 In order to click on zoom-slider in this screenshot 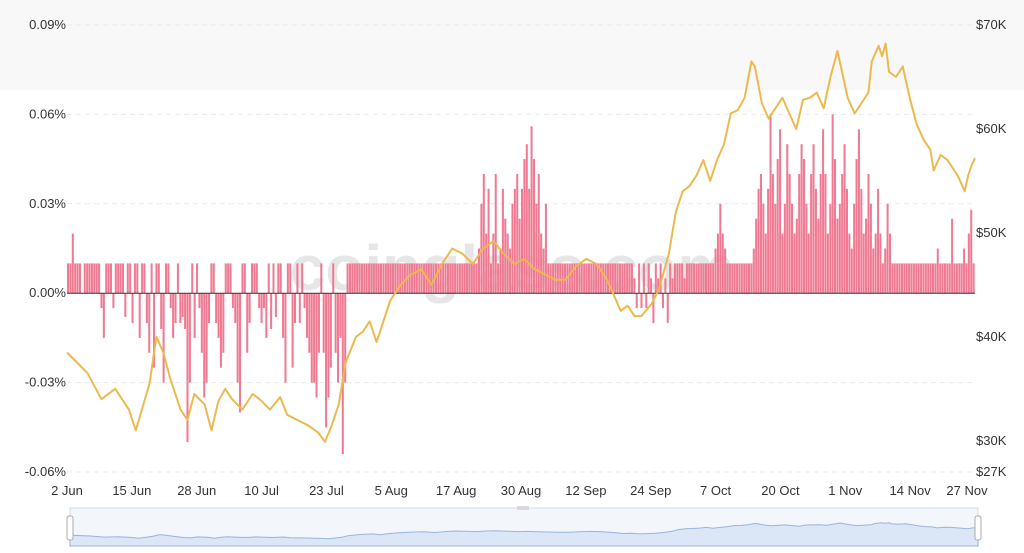, I will do `click(524, 526)`.